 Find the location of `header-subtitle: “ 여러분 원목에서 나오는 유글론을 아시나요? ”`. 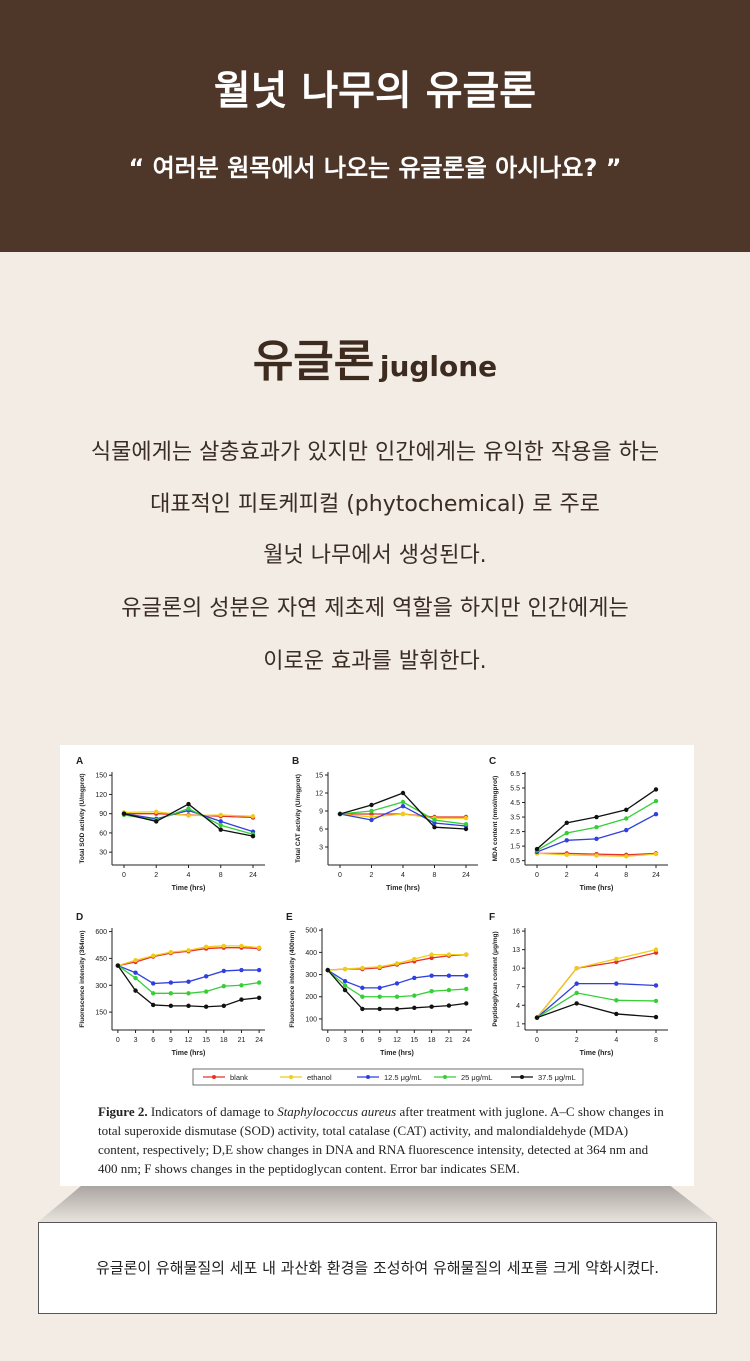

header-subtitle: “ 여러분 원목에서 나오는 유글론을 아시나요? ” is located at coordinates (375, 168).